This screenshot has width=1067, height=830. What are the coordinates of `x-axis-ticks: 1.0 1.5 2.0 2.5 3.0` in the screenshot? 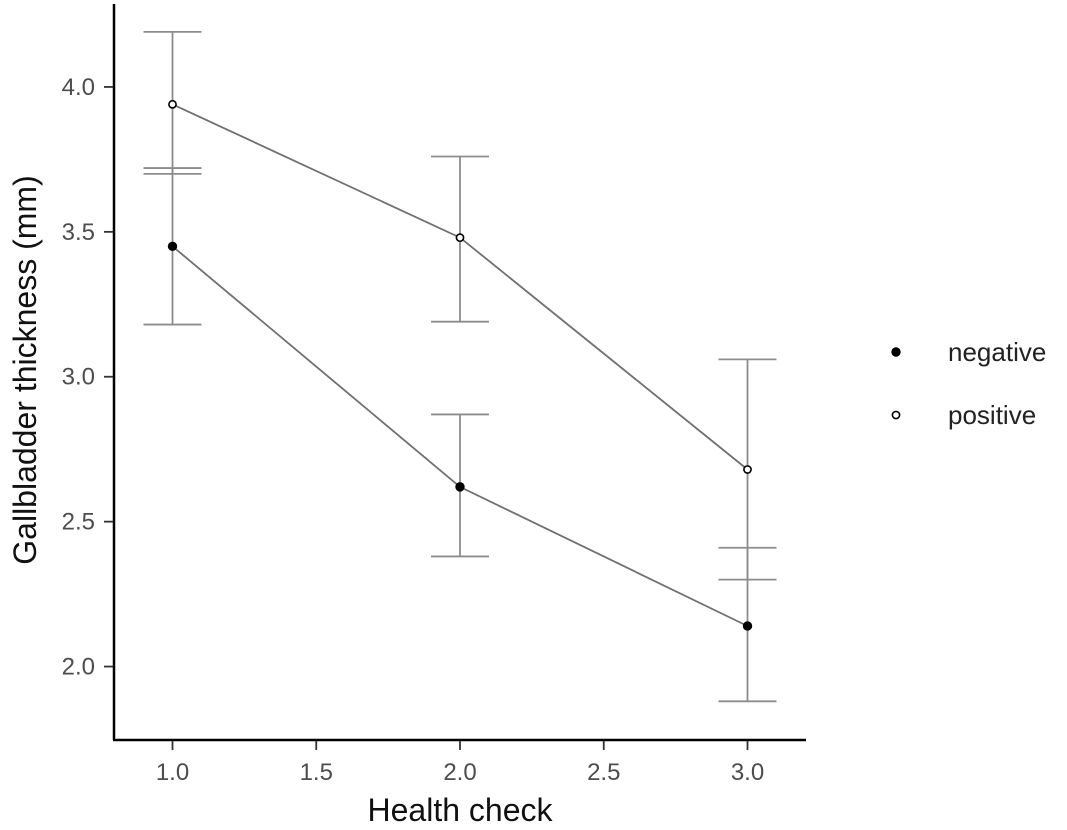 It's located at (460, 763).